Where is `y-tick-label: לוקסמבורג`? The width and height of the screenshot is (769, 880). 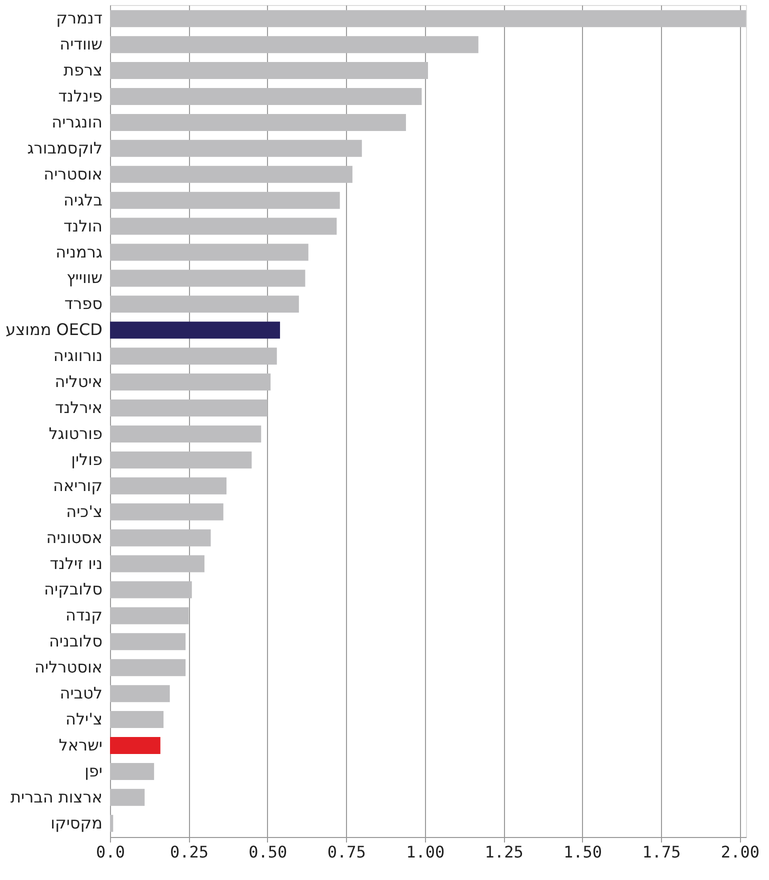
y-tick-label: לוקסמבורג is located at coordinates (64, 148).